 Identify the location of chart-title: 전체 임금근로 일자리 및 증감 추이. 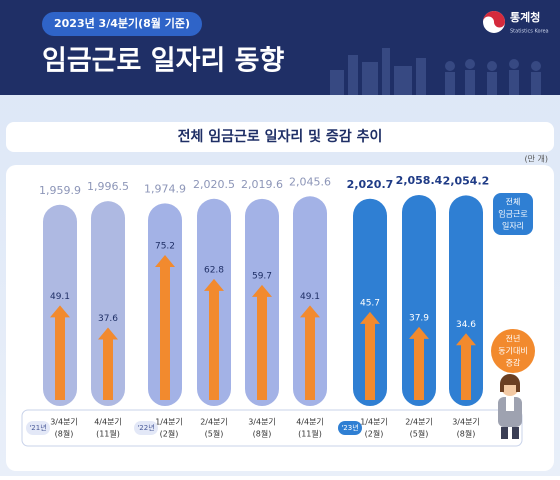
(280, 136).